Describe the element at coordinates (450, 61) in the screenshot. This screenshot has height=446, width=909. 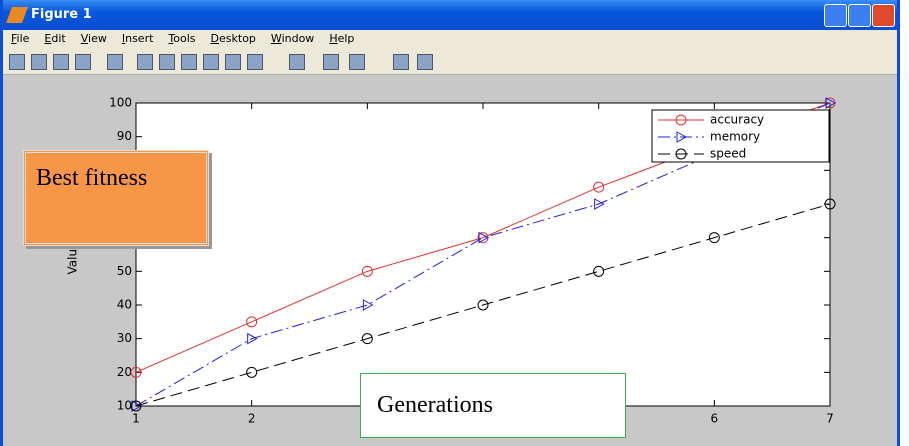
I see `toolbar` at that location.